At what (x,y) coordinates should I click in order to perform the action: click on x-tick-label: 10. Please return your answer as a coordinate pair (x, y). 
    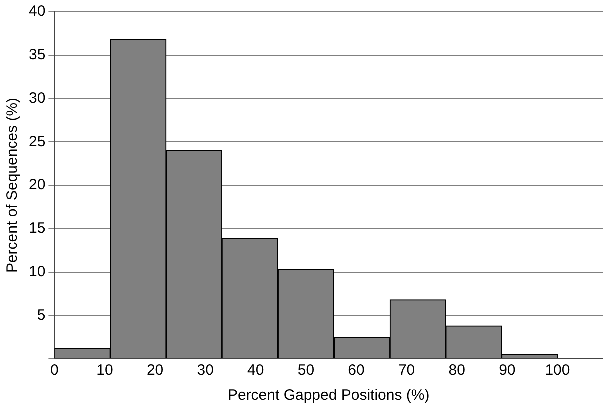
    Looking at the image, I should click on (105, 371).